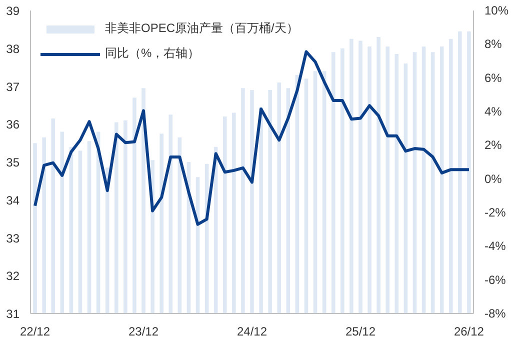 Image resolution: width=511 pixels, height=341 pixels. I want to click on y2-tick-label: -4%, so click(495, 246).